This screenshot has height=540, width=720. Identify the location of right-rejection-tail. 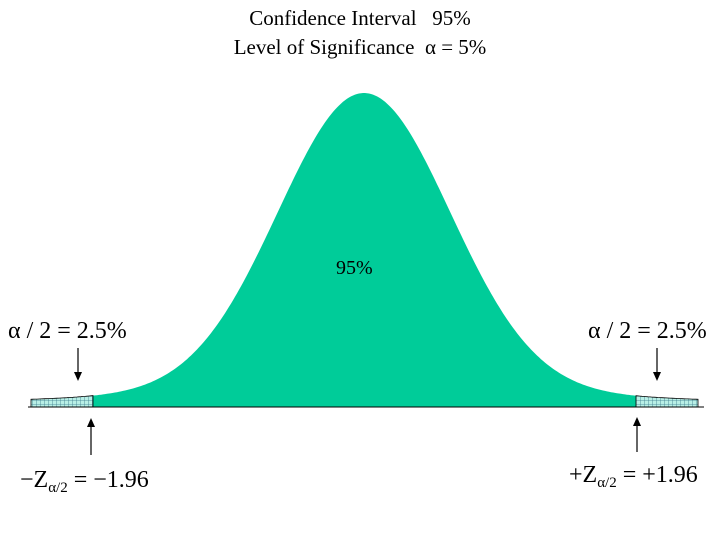
(667, 401).